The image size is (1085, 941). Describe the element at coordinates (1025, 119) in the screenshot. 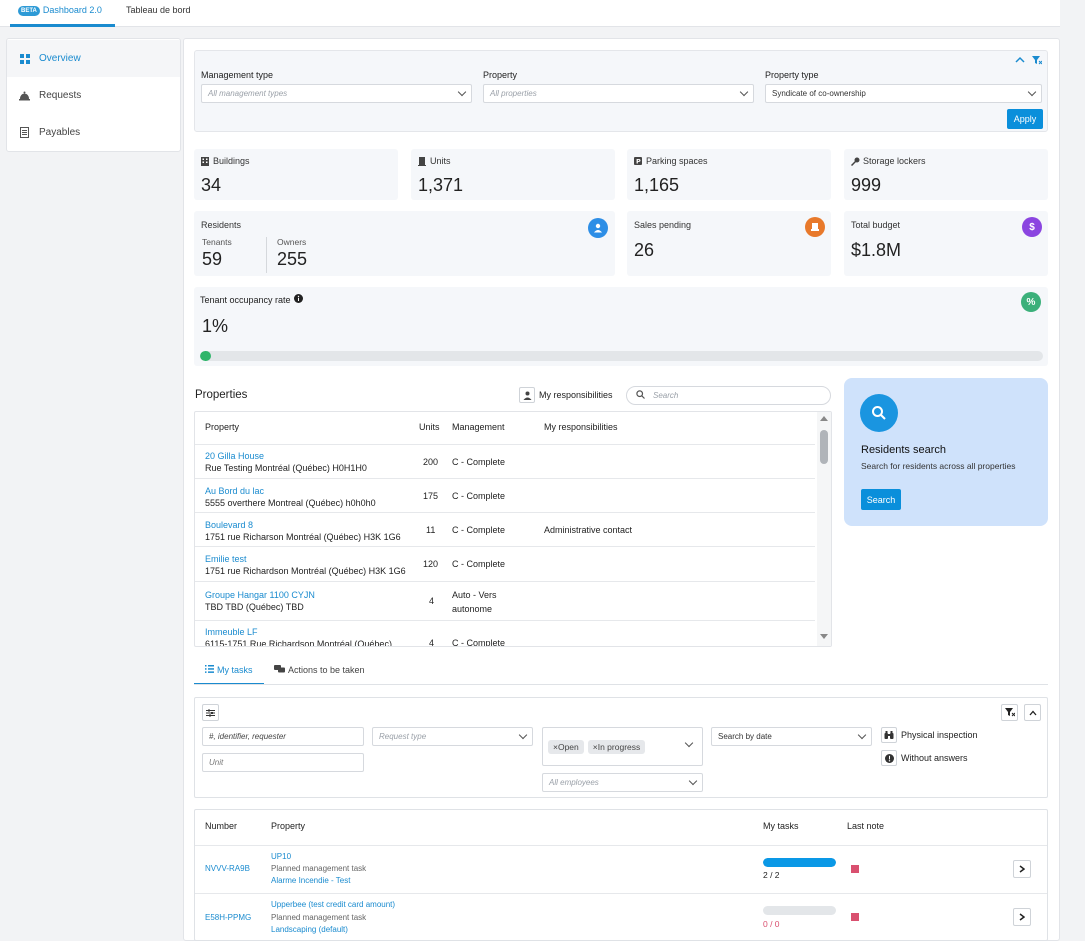

I see `apply-button: Apply` at that location.